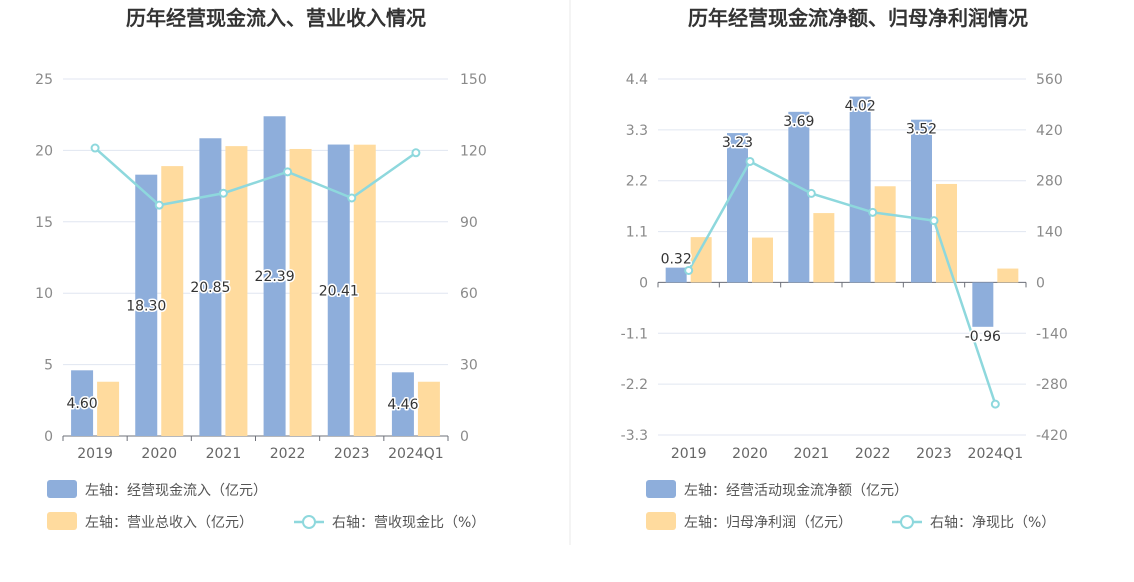 This screenshot has height=582, width=1134. Describe the element at coordinates (1049, 182) in the screenshot. I see `right-axis-tick: 280` at that location.